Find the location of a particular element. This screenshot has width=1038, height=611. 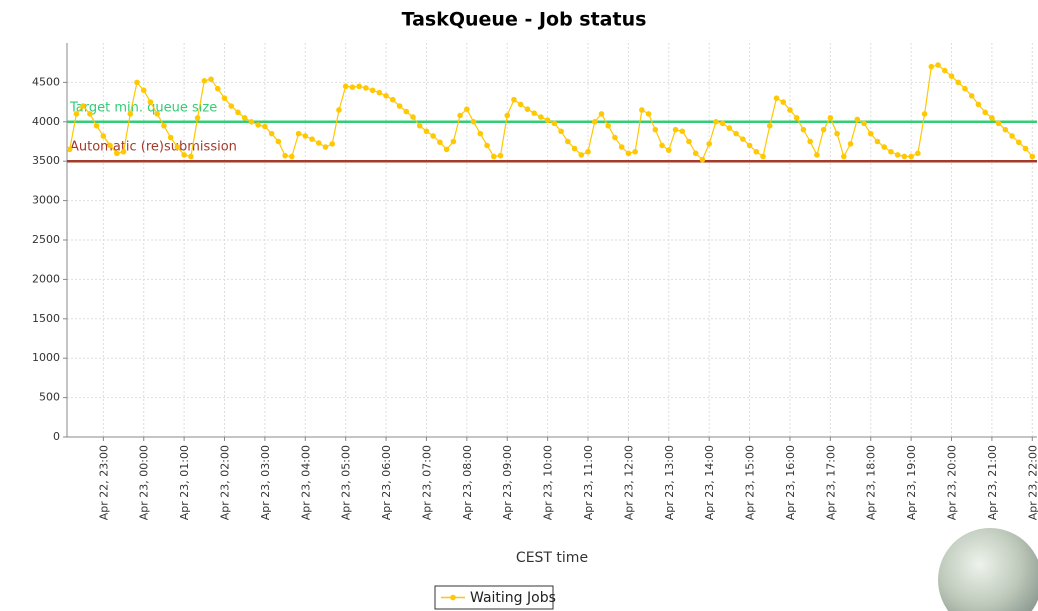

x-tick-label: Apr 23, 08:00 is located at coordinates (467, 482).